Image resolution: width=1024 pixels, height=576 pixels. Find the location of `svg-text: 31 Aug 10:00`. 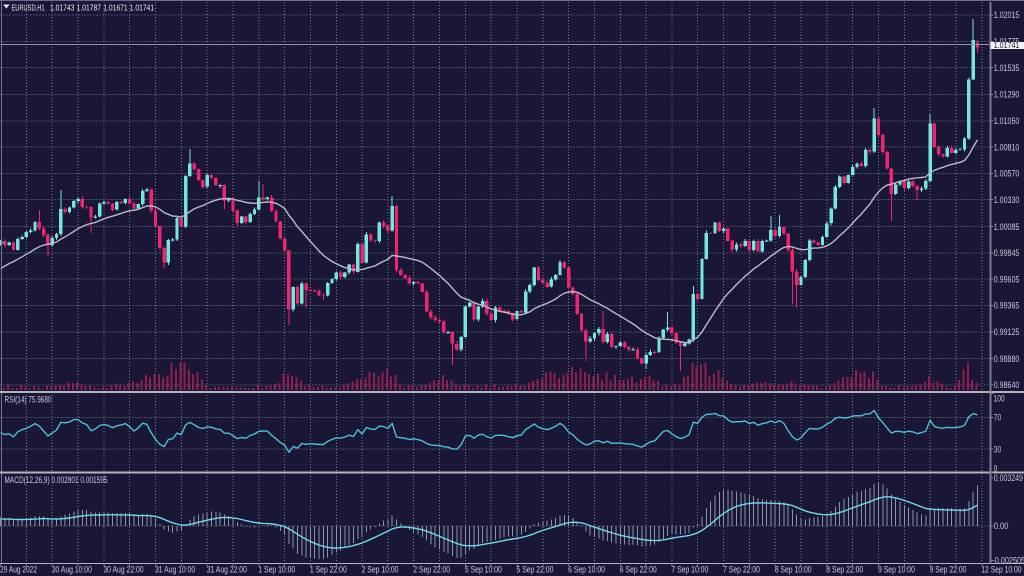

svg-text: 31 Aug 10:00 is located at coordinates (175, 569).